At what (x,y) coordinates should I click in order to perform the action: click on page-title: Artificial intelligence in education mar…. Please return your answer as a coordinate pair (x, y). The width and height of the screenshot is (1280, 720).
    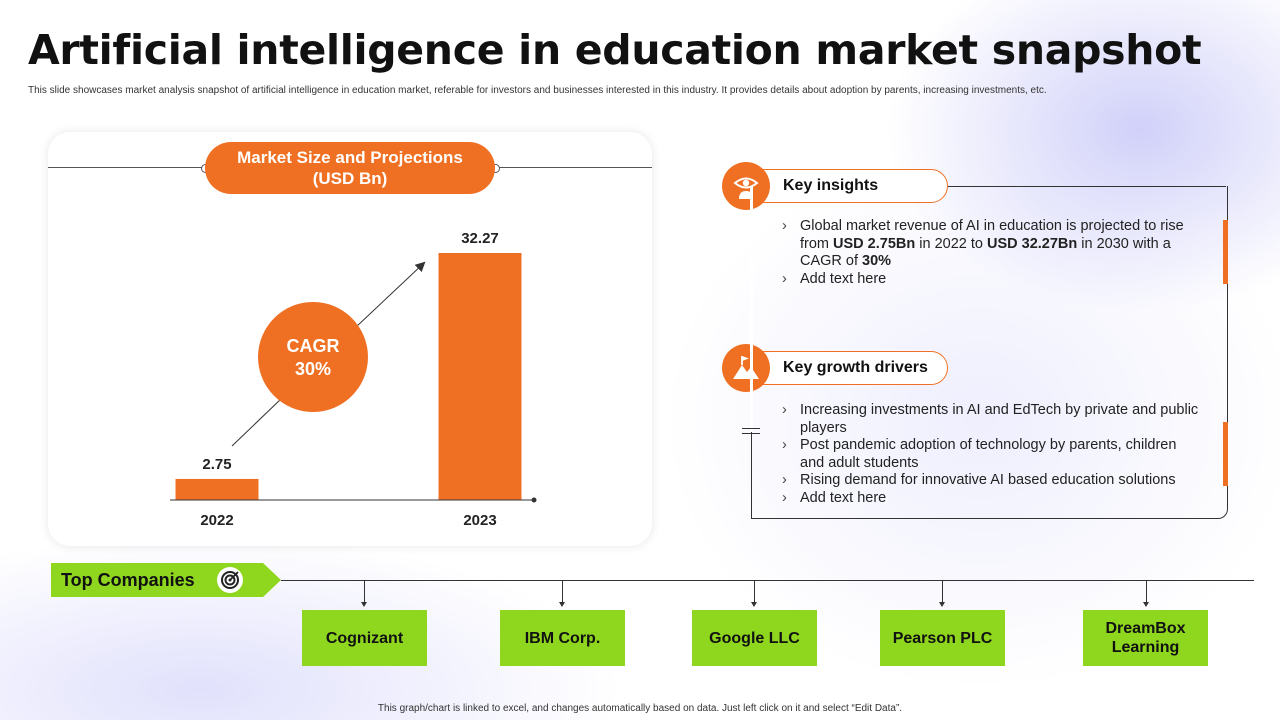
    Looking at the image, I should click on (615, 50).